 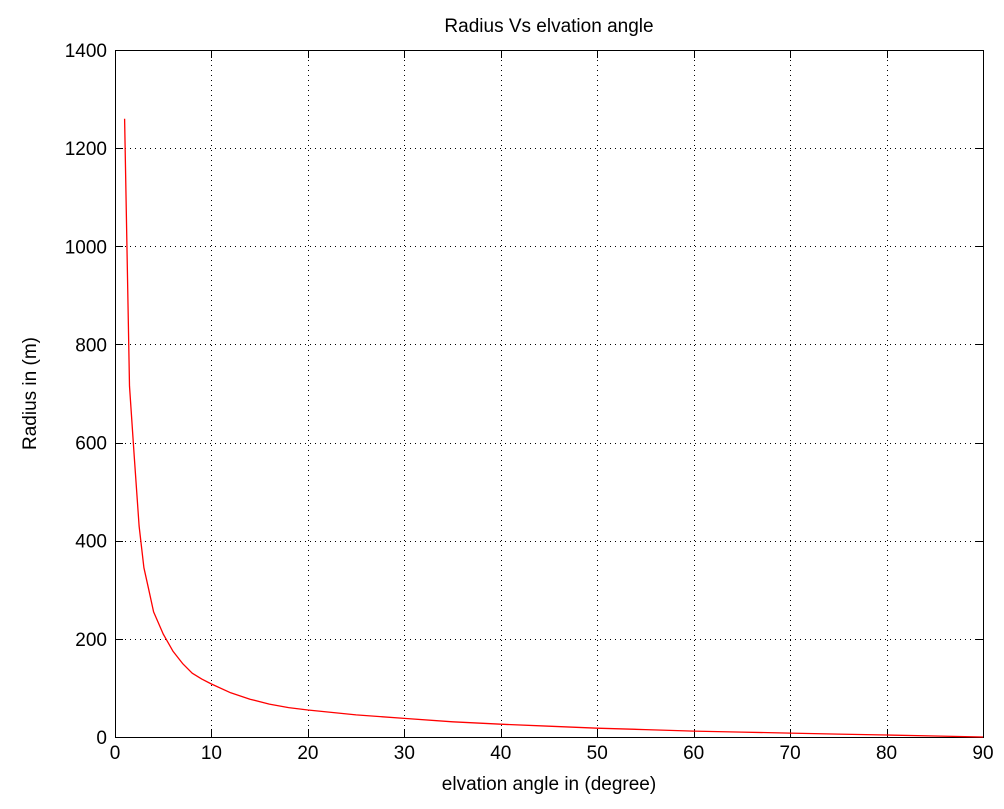 What do you see at coordinates (211, 753) in the screenshot?
I see `x-tick-label: 10` at bounding box center [211, 753].